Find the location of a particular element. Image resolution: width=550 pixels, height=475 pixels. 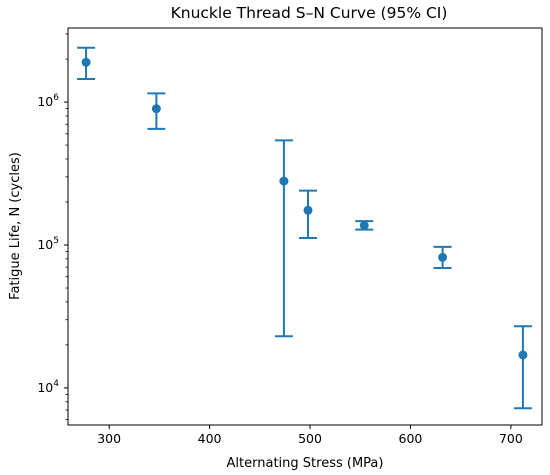

x-tick-label: 400 is located at coordinates (210, 438).